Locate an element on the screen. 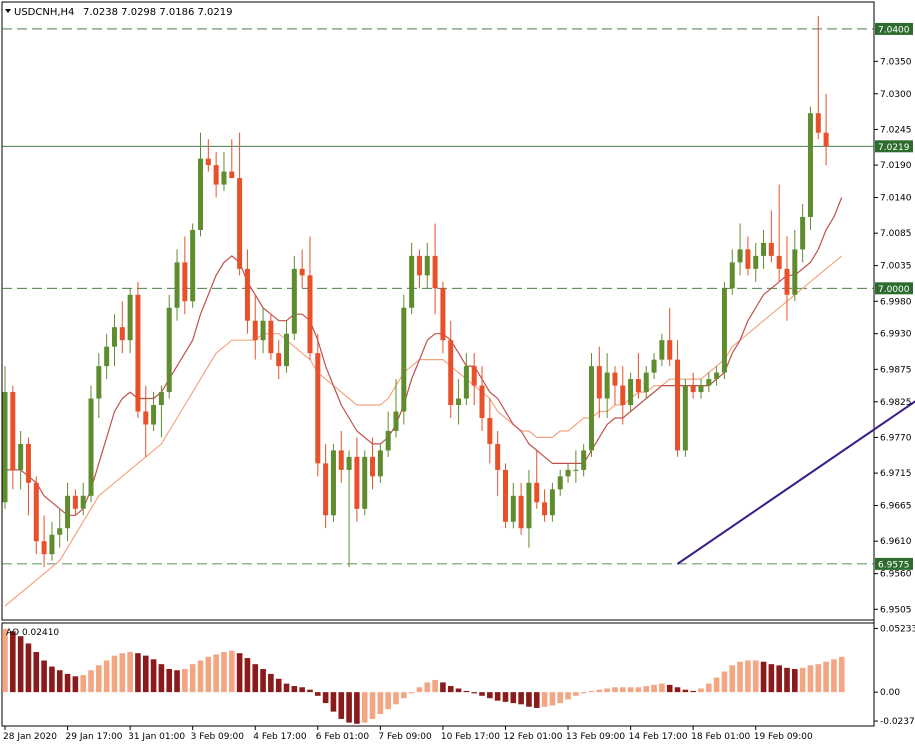  price-tick-label-6: 7.0035 is located at coordinates (896, 267).